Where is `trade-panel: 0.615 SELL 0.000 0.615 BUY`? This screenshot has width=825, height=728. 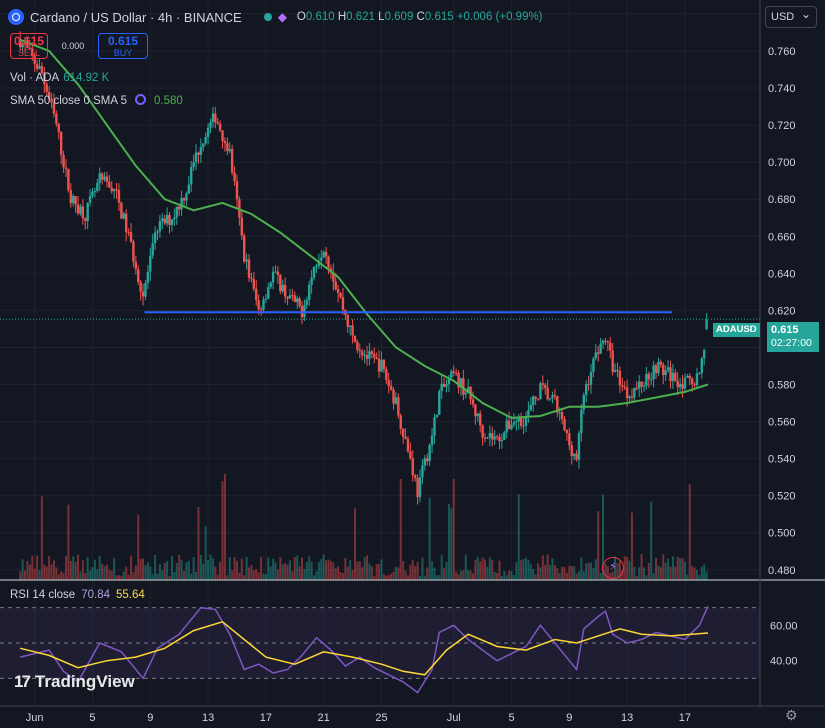
trade-panel: 0.615 SELL 0.000 0.615 BUY is located at coordinates (79, 46).